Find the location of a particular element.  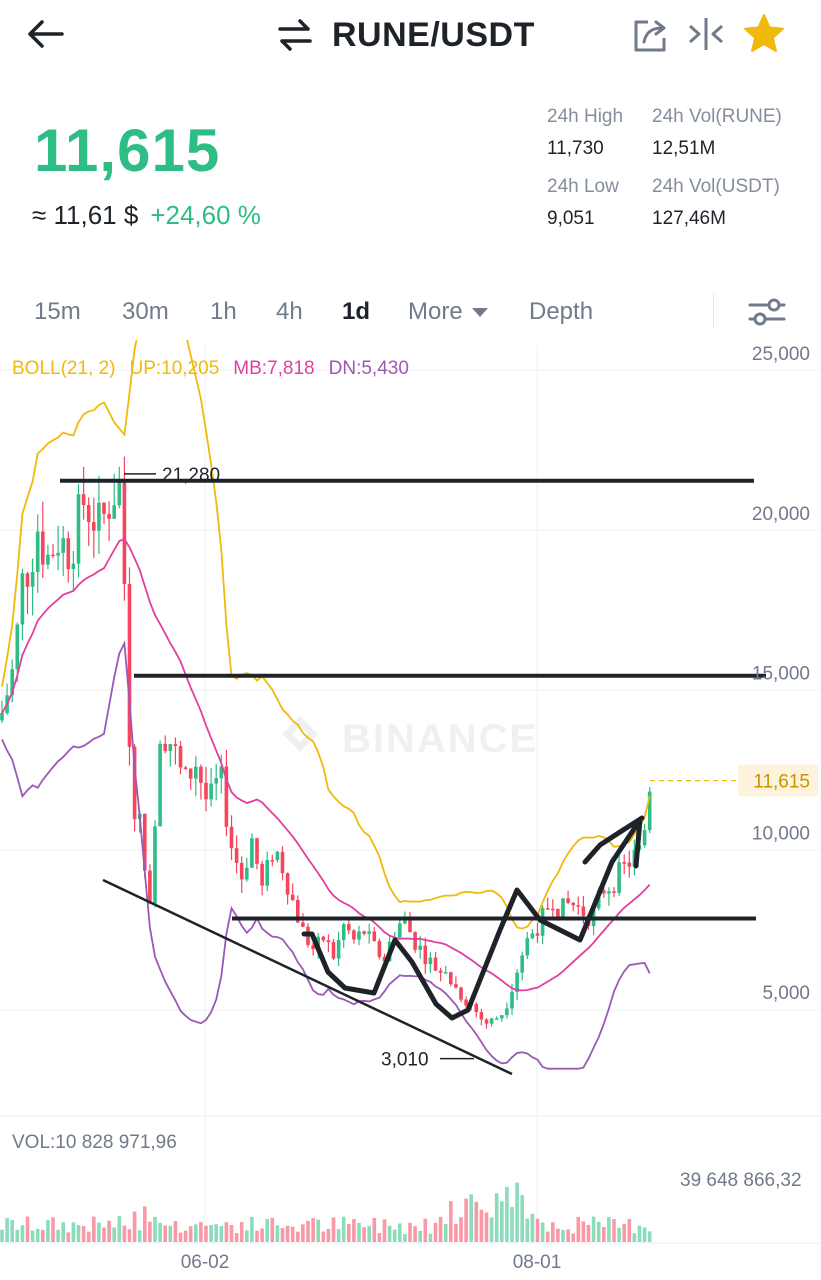

pair-selector: RUNE/USDT is located at coordinates (405, 35).